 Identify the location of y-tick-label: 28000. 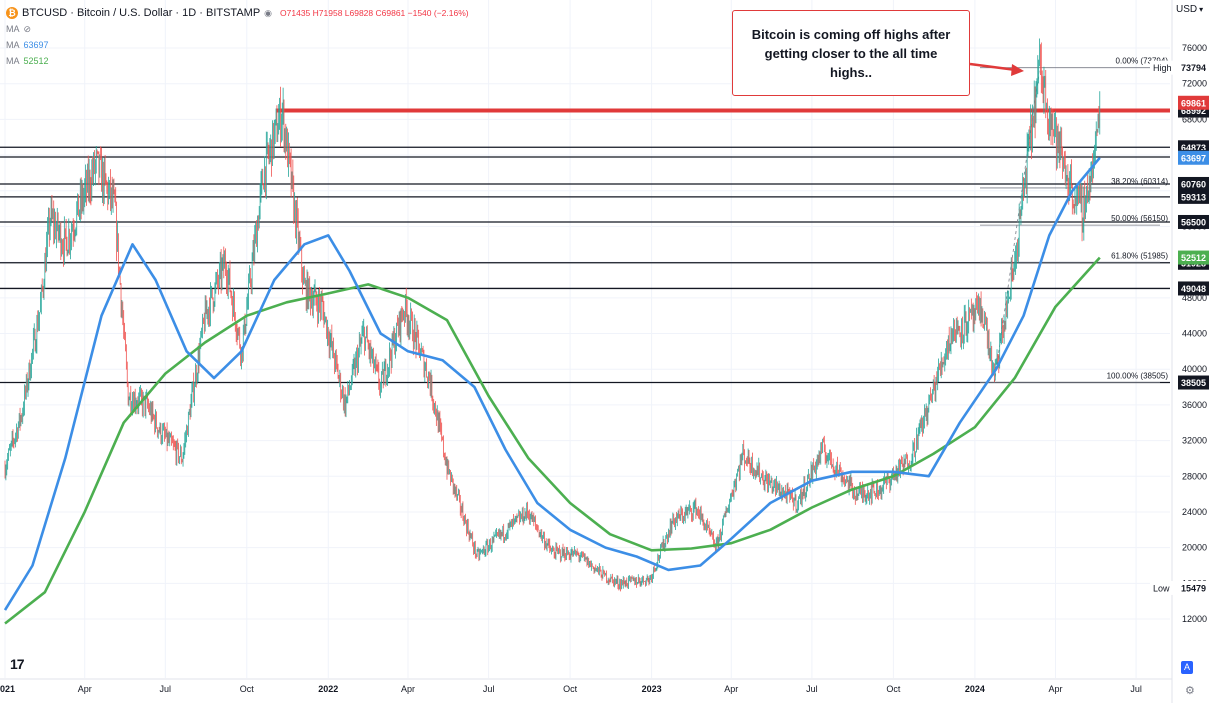
(1194, 476).